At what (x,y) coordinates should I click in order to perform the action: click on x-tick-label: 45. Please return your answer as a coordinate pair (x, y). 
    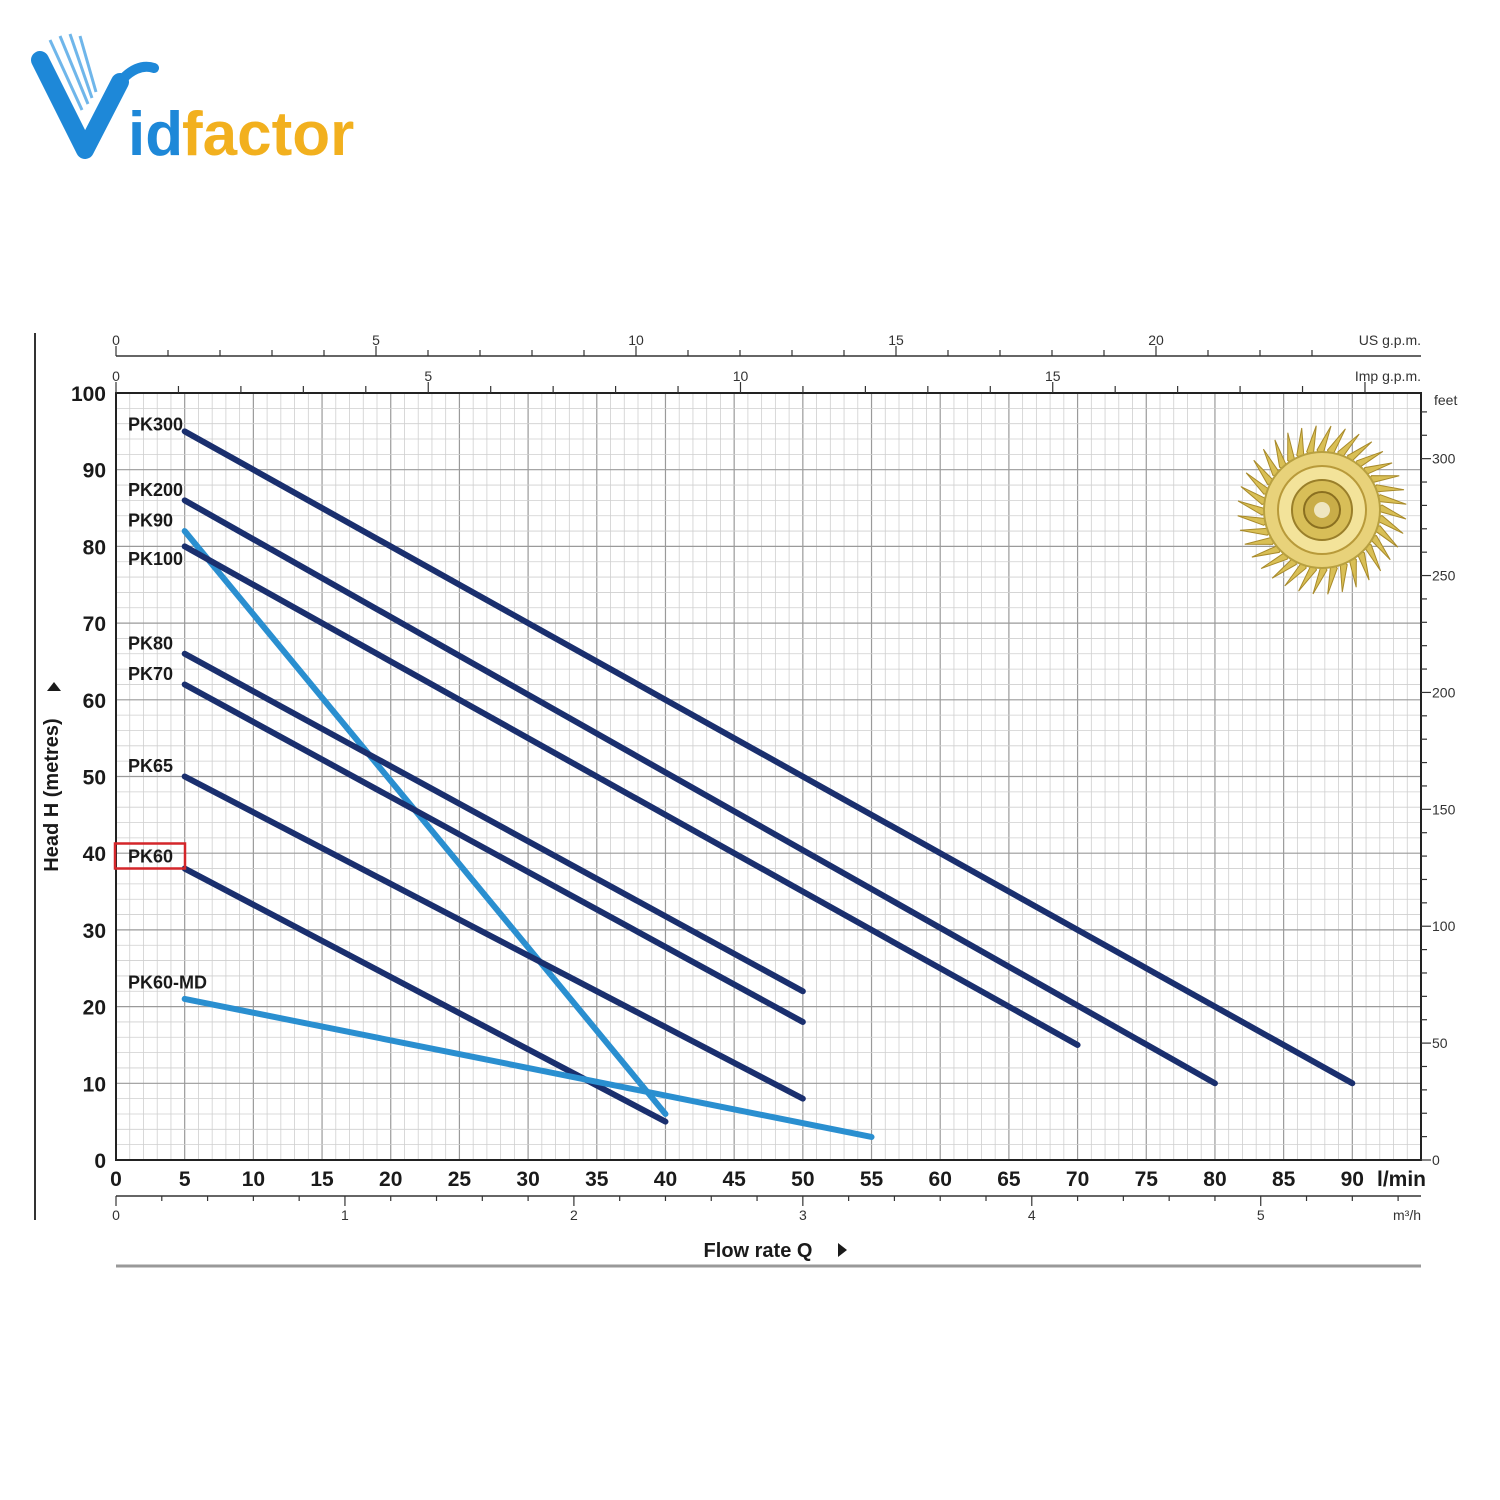
    Looking at the image, I should click on (734, 1179).